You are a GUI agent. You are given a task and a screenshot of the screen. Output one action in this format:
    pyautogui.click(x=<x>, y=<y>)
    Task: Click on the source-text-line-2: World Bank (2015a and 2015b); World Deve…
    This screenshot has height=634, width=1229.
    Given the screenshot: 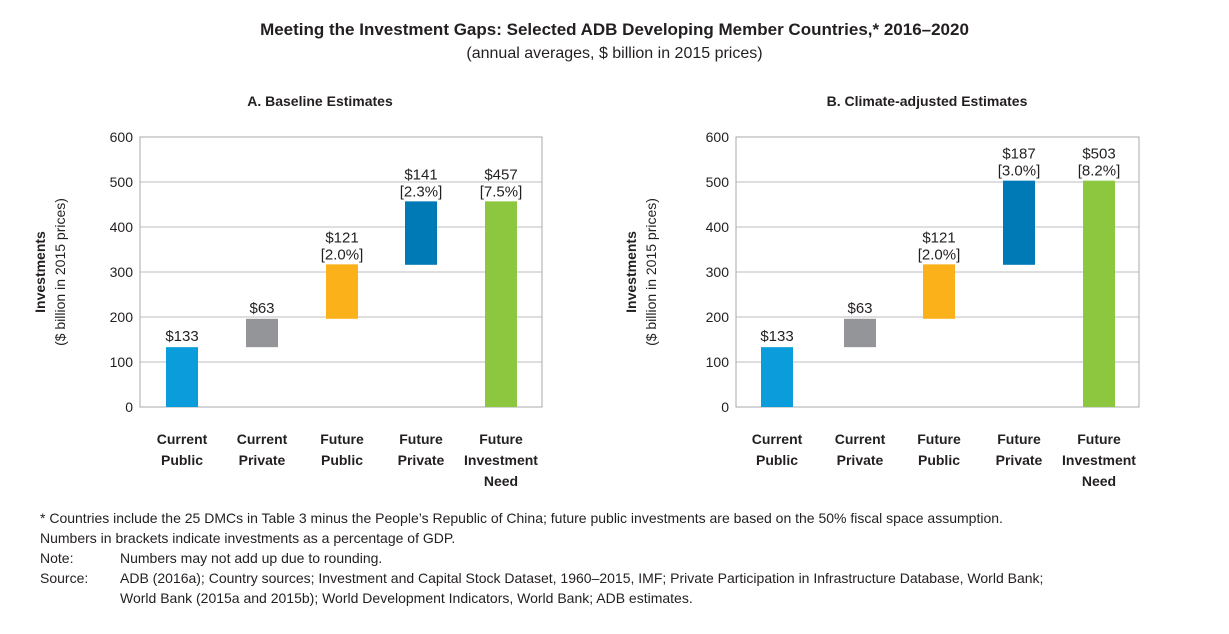 What is the action you would take?
    pyautogui.click(x=406, y=598)
    